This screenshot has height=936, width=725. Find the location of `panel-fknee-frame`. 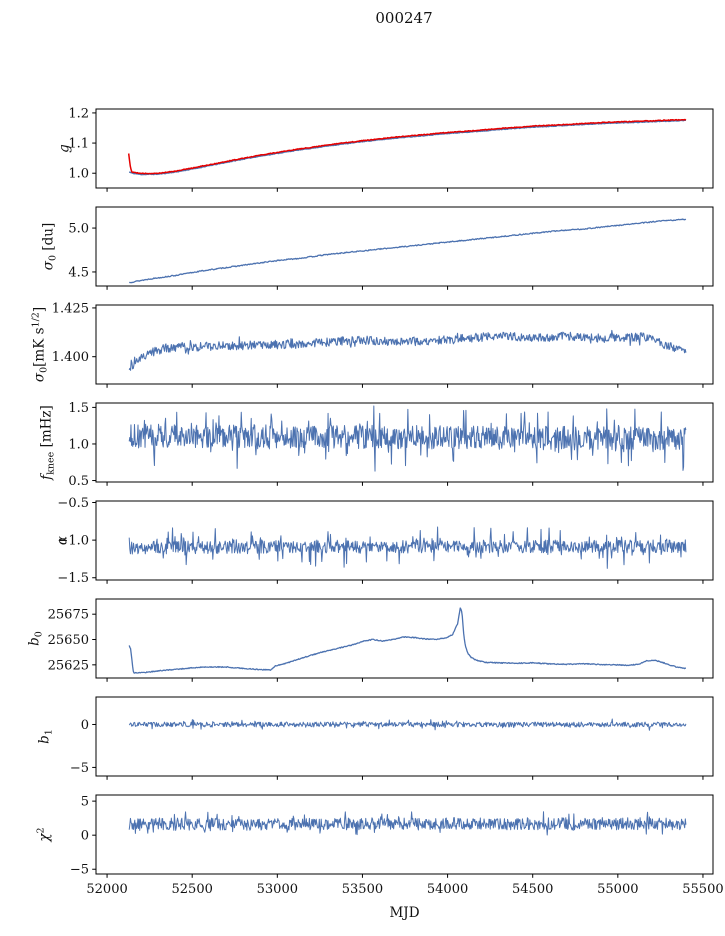

panel-fknee-frame is located at coordinates (404, 442).